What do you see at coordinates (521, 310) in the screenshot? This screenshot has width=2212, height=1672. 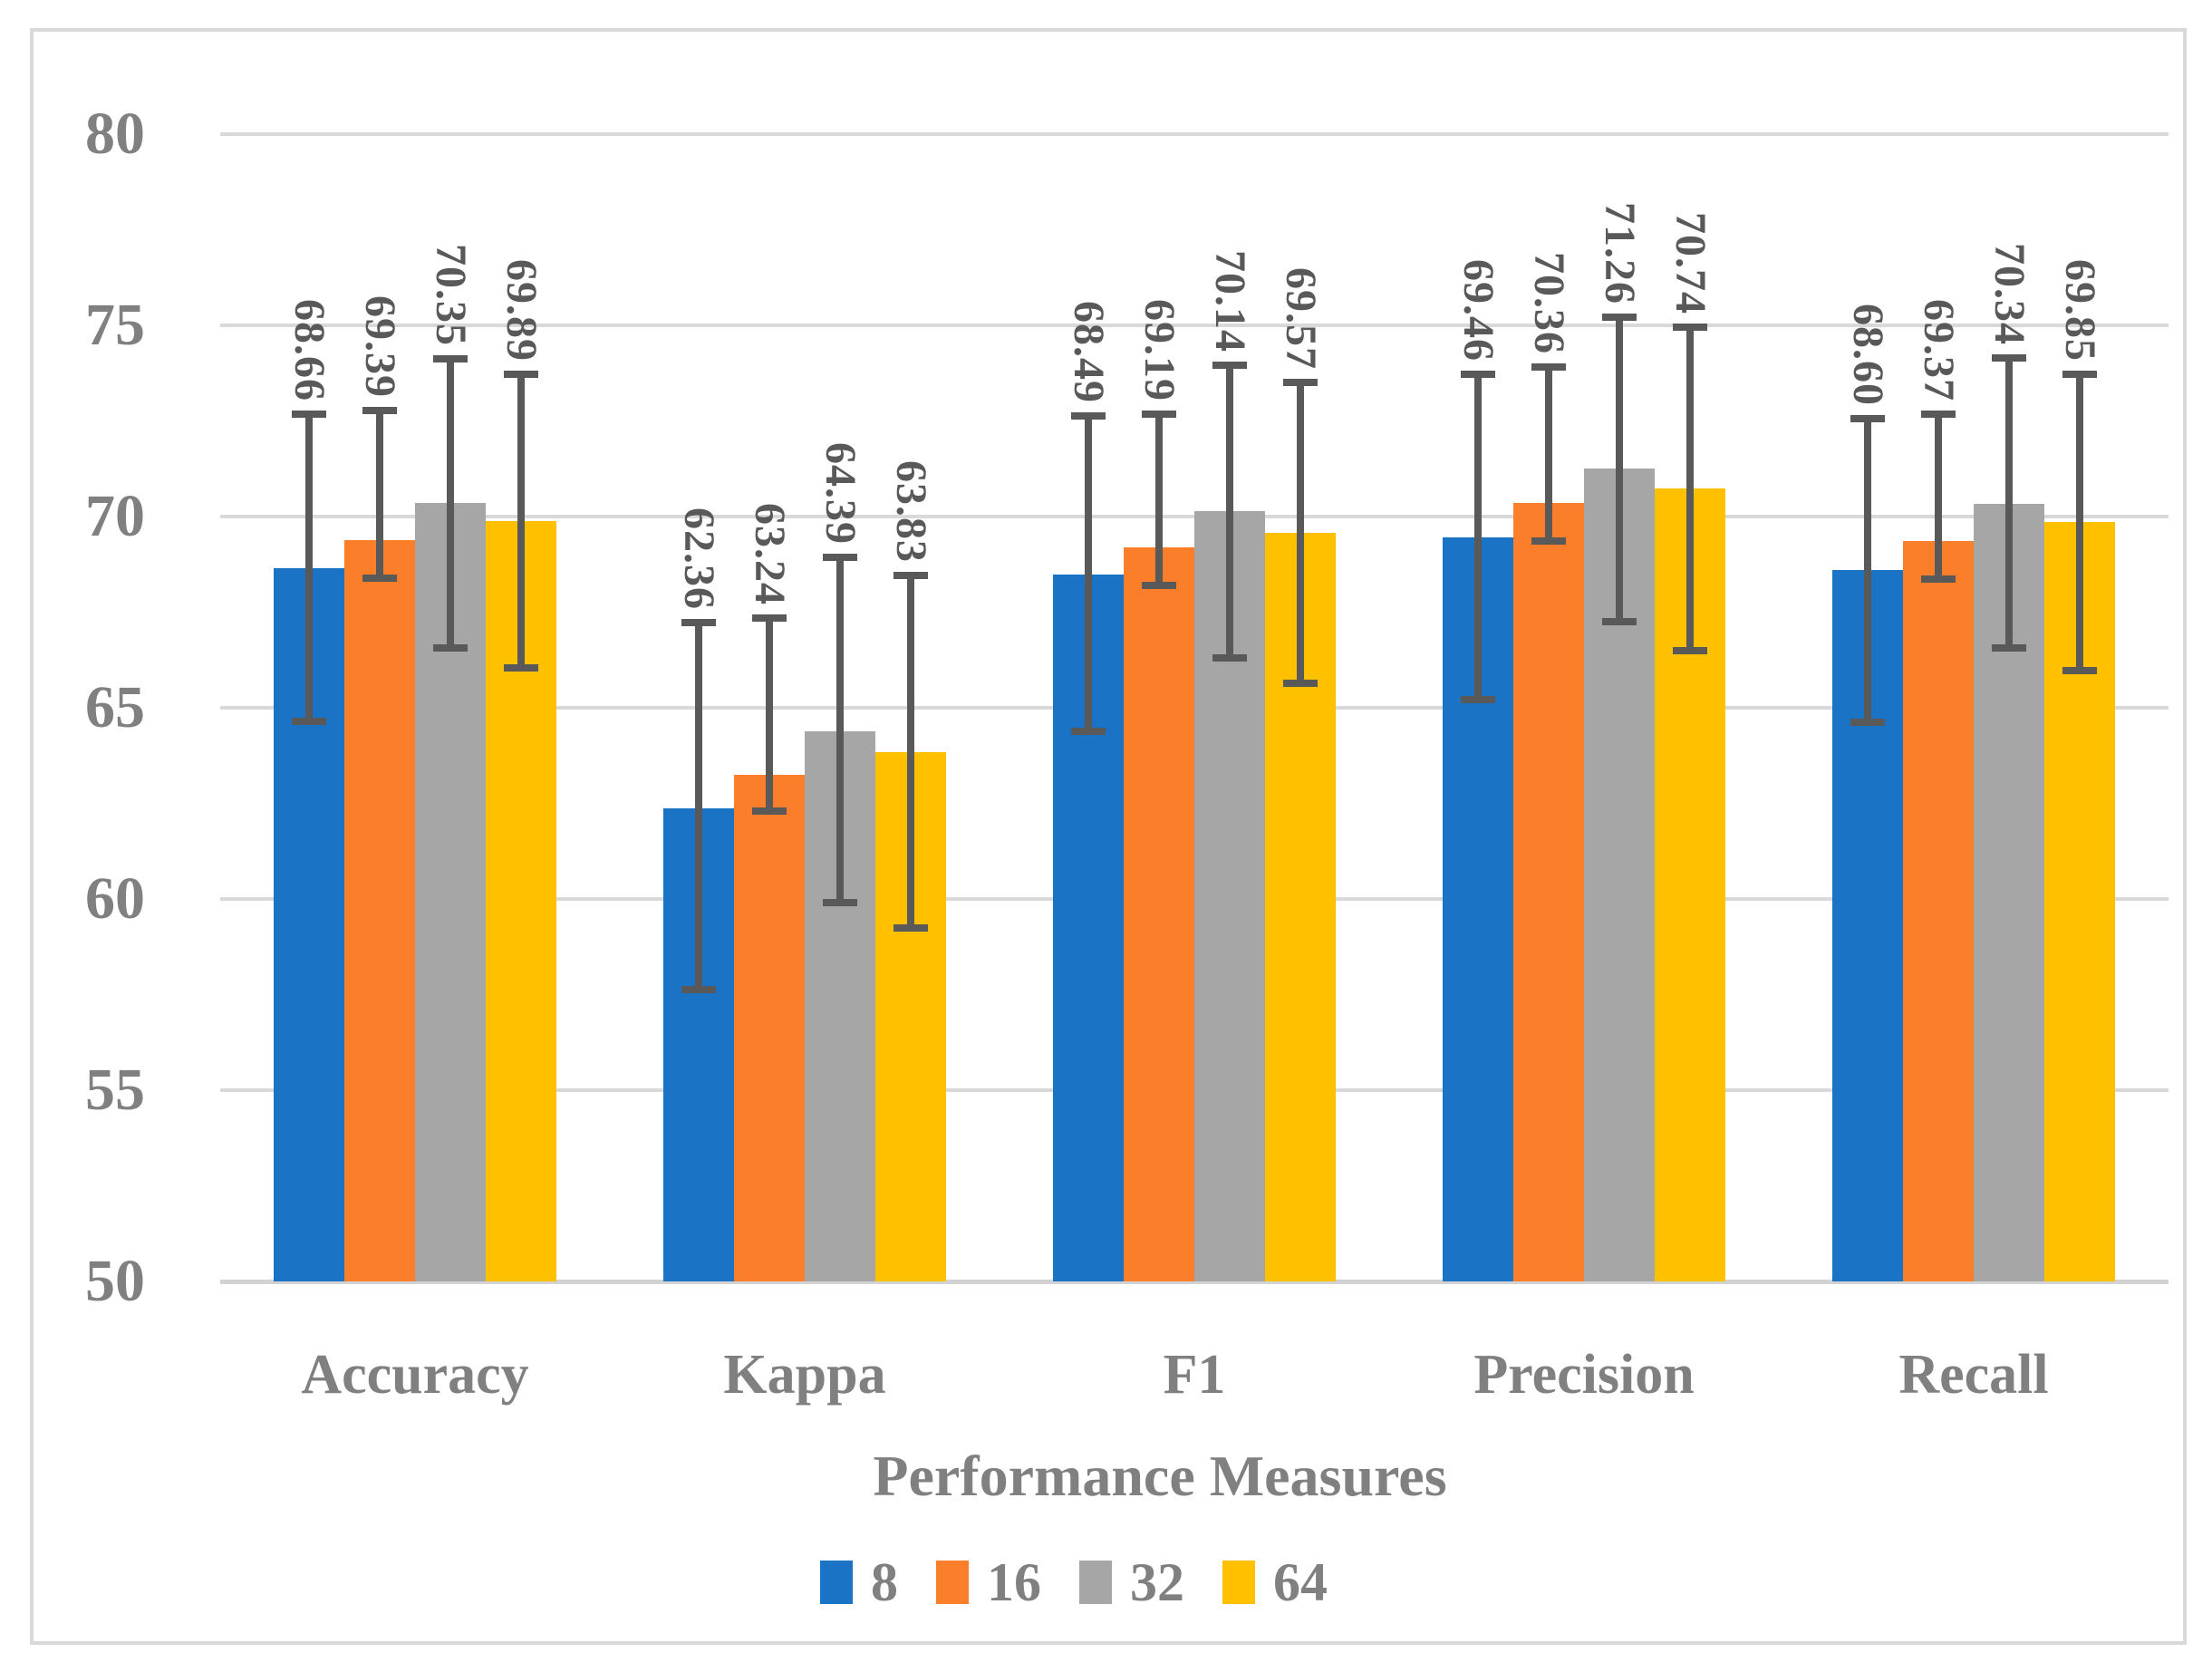 I see `bar-value-label: 69.89` at bounding box center [521, 310].